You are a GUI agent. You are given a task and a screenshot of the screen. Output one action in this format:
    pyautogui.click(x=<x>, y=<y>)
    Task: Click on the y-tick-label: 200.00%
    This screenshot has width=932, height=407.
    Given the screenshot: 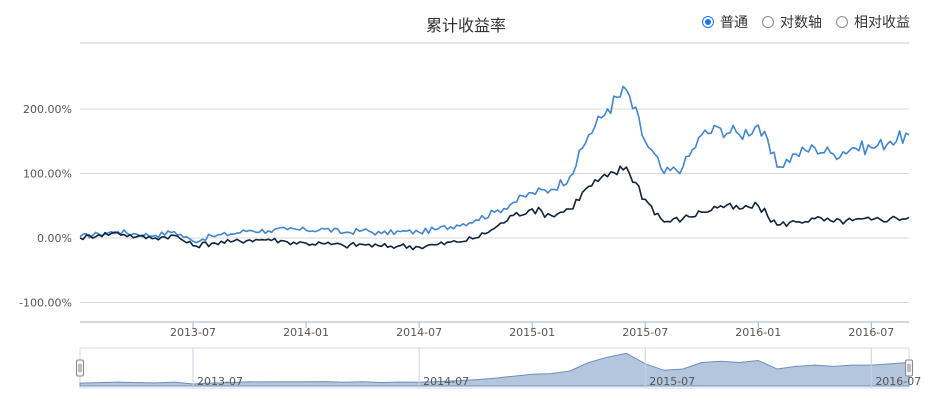 What is the action you would take?
    pyautogui.click(x=47, y=109)
    